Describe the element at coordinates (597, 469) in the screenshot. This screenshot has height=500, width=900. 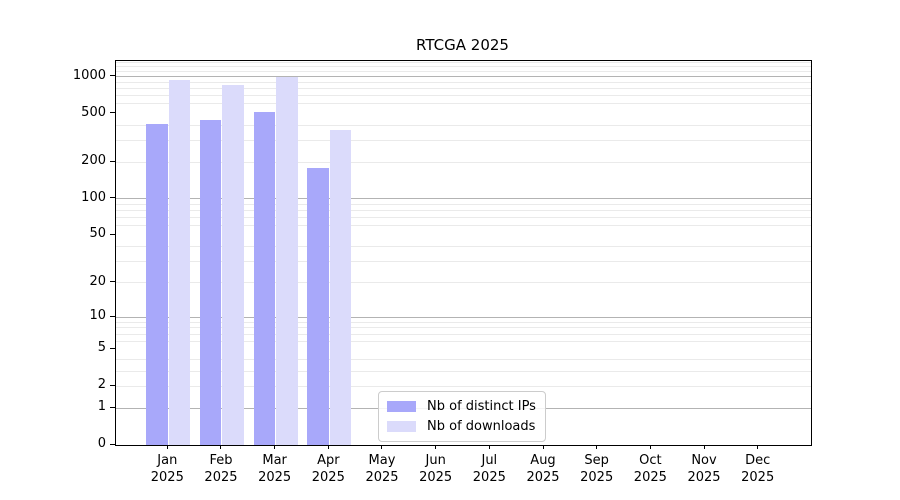
I see `x-tick-label-sep: Sep 2025` at that location.